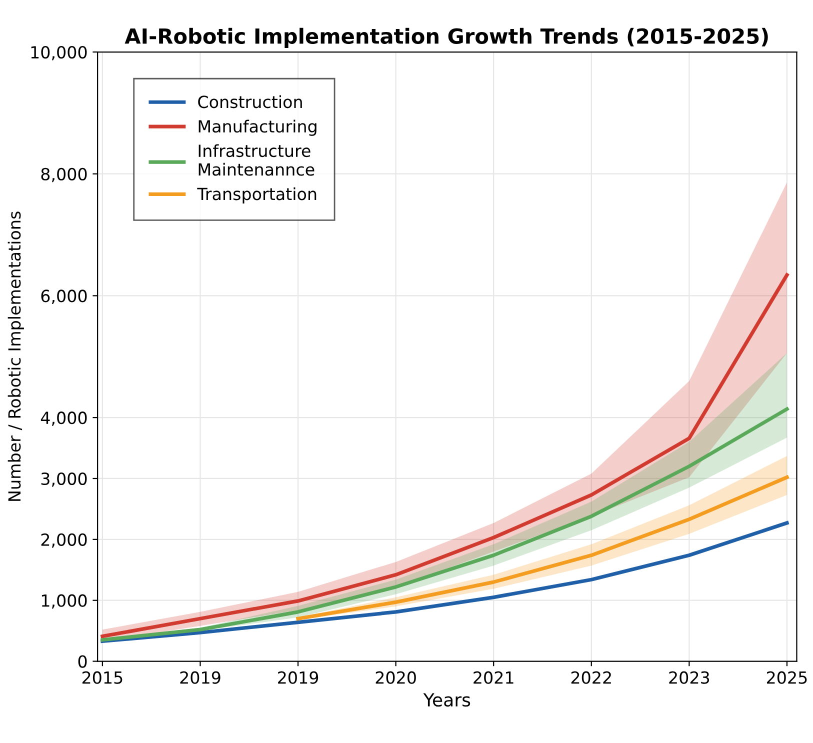 The height and width of the screenshot is (743, 813). I want to click on y-axis-title: Number / Robotic Implementations, so click(16, 356).